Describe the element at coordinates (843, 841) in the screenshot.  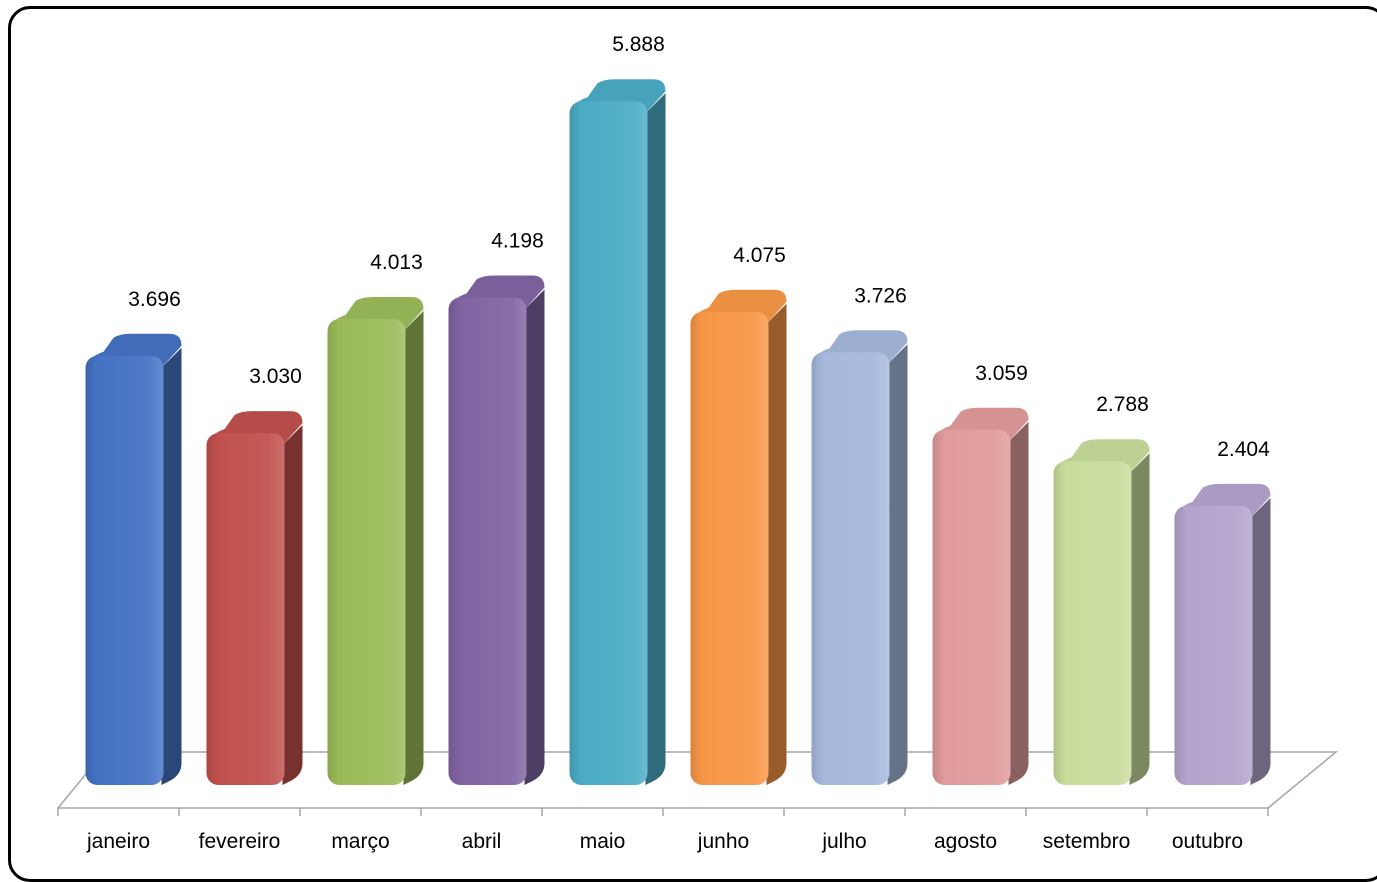
I see `x-tick-label: julho` at that location.